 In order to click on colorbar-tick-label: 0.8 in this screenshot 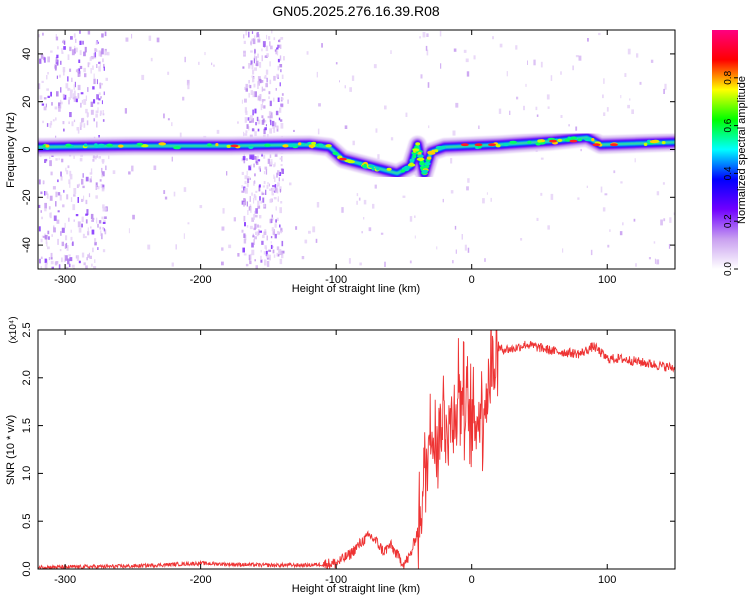, I will do `click(728, 77)`.